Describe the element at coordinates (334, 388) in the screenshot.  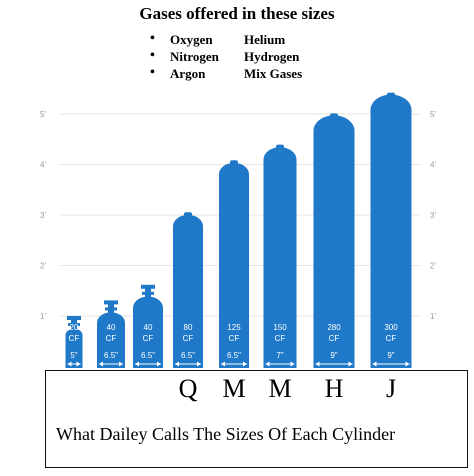
I see `size-letter: H` at that location.